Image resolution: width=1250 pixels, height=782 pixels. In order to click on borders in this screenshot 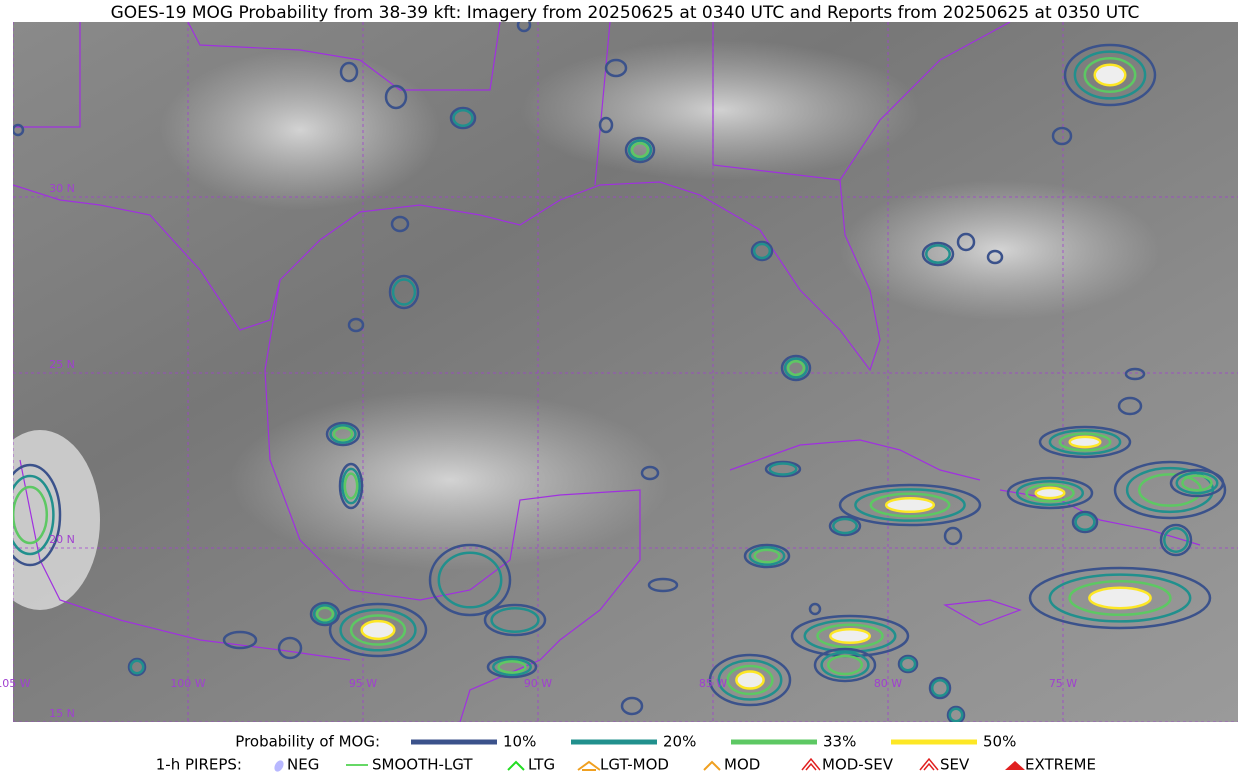, I will do `click(427, 104)`.